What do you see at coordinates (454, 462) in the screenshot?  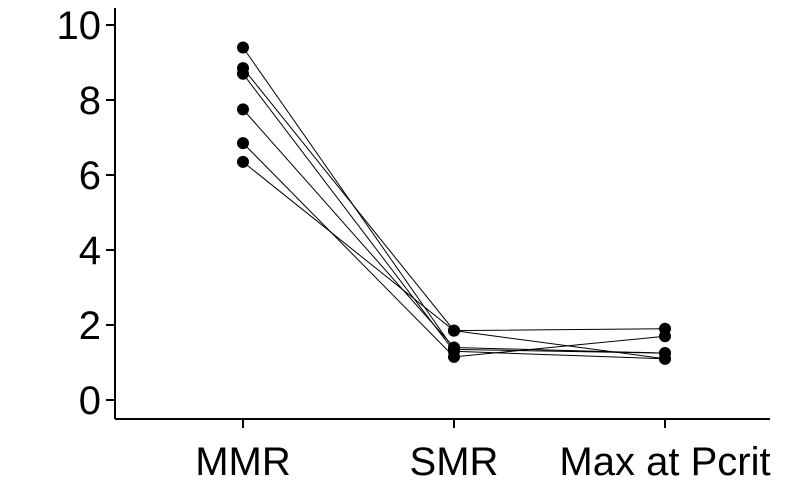 I see `x-tick-label: SMR` at bounding box center [454, 462].